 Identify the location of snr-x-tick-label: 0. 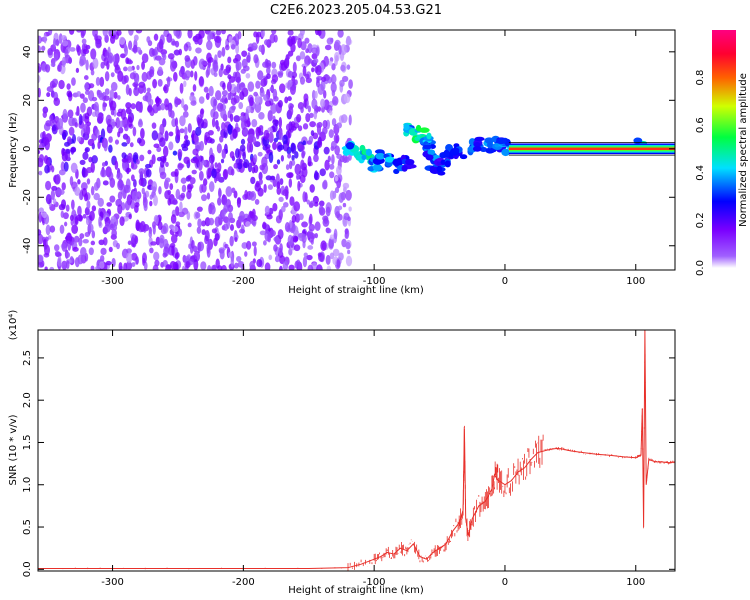
(505, 582).